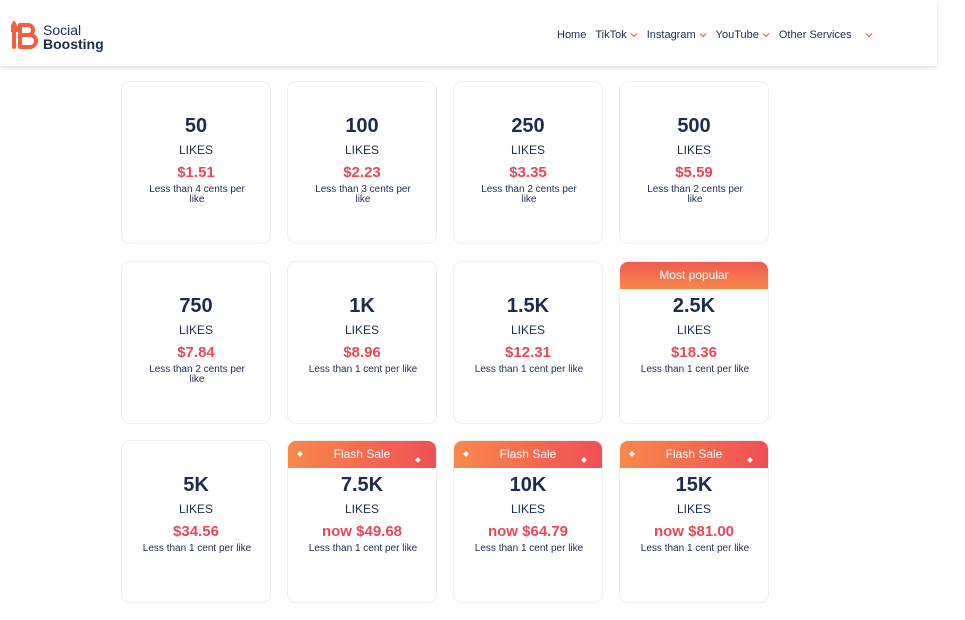 The image size is (965, 620). Describe the element at coordinates (528, 126) in the screenshot. I see `amount: 250` at that location.